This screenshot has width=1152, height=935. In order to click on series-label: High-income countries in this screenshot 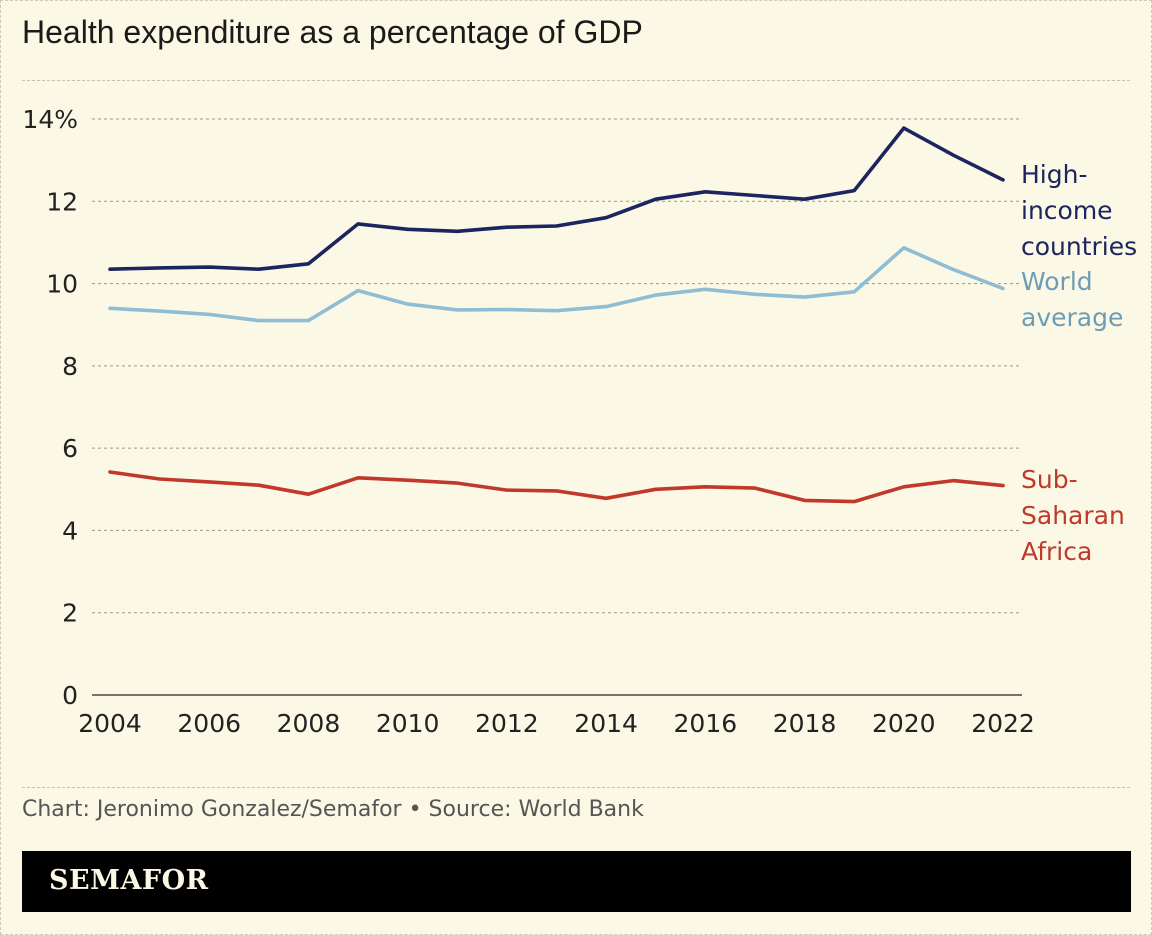, I will do `click(1079, 210)`.